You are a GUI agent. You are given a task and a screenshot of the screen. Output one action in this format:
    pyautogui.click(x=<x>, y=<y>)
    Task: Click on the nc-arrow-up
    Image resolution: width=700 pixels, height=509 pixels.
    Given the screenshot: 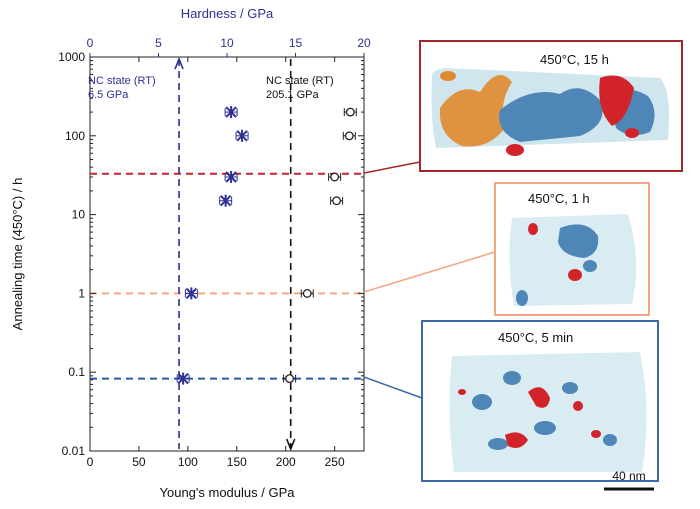 What is the action you would take?
    pyautogui.click(x=179, y=63)
    